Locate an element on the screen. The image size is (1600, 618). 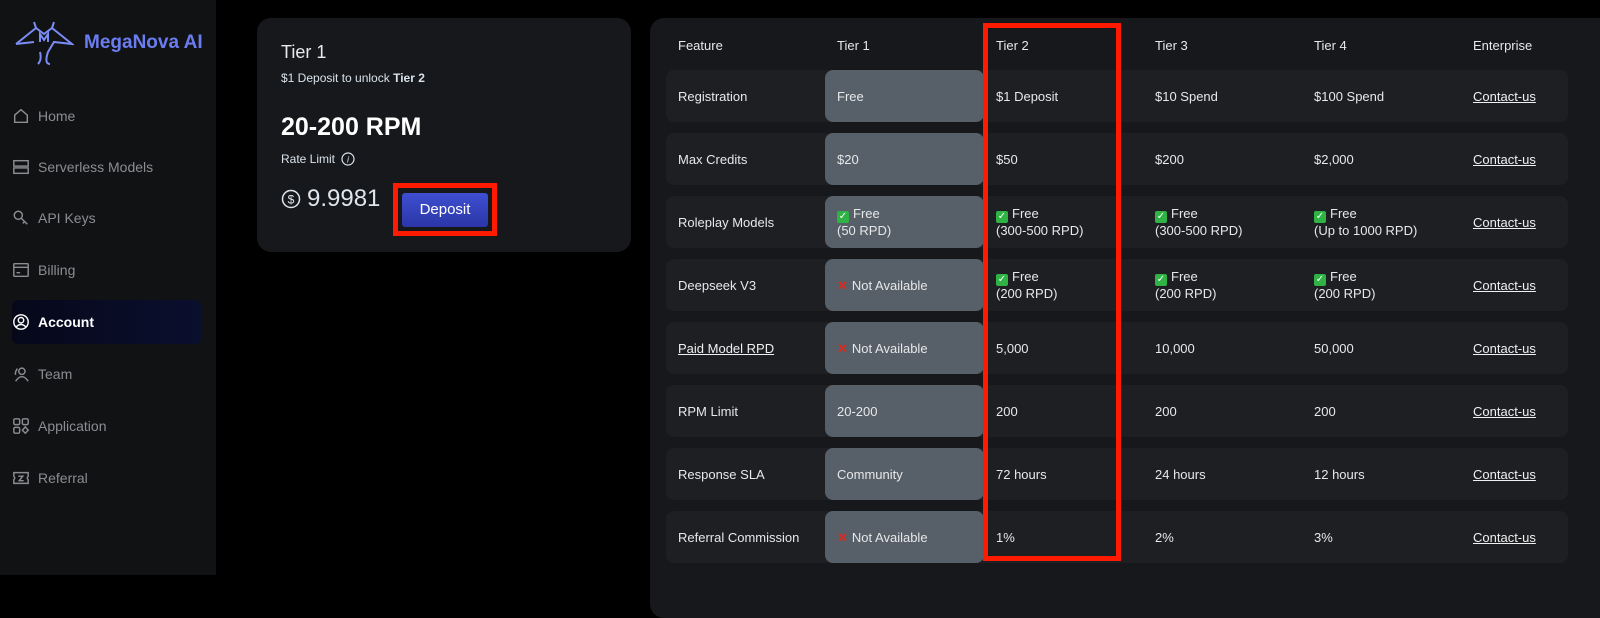
feature-cell: Roleplay Models is located at coordinates (745, 222).